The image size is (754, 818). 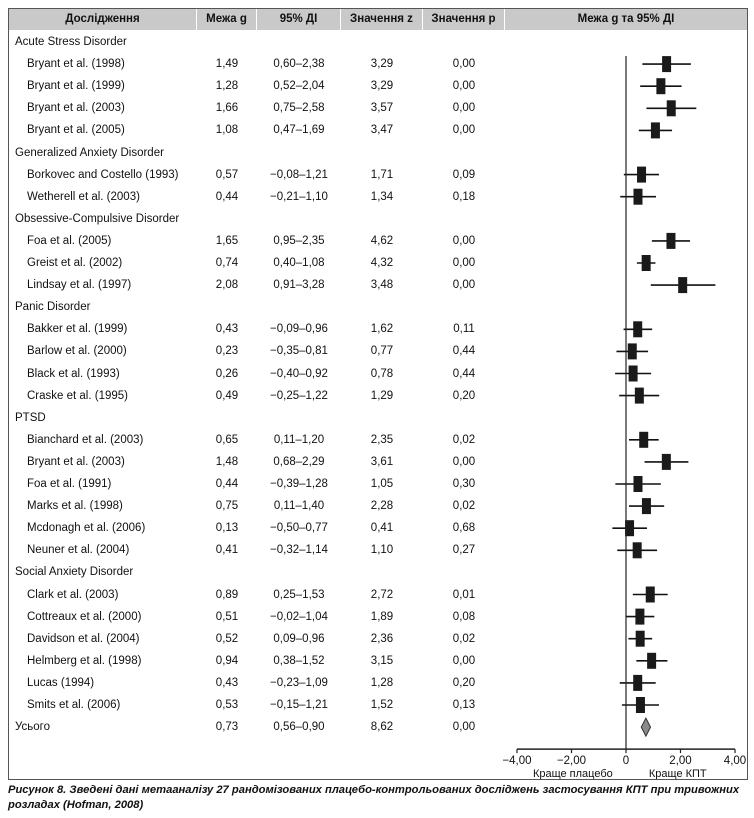 I want to click on z-value: 2,35, so click(x=382, y=439).